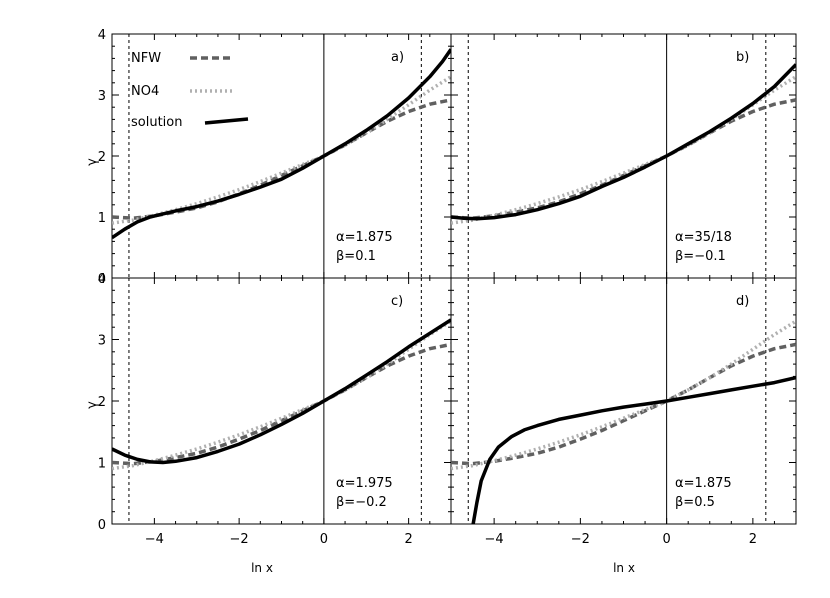 This screenshot has width=830, height=598. I want to click on x-axis-label-right: ln x, so click(624, 568).